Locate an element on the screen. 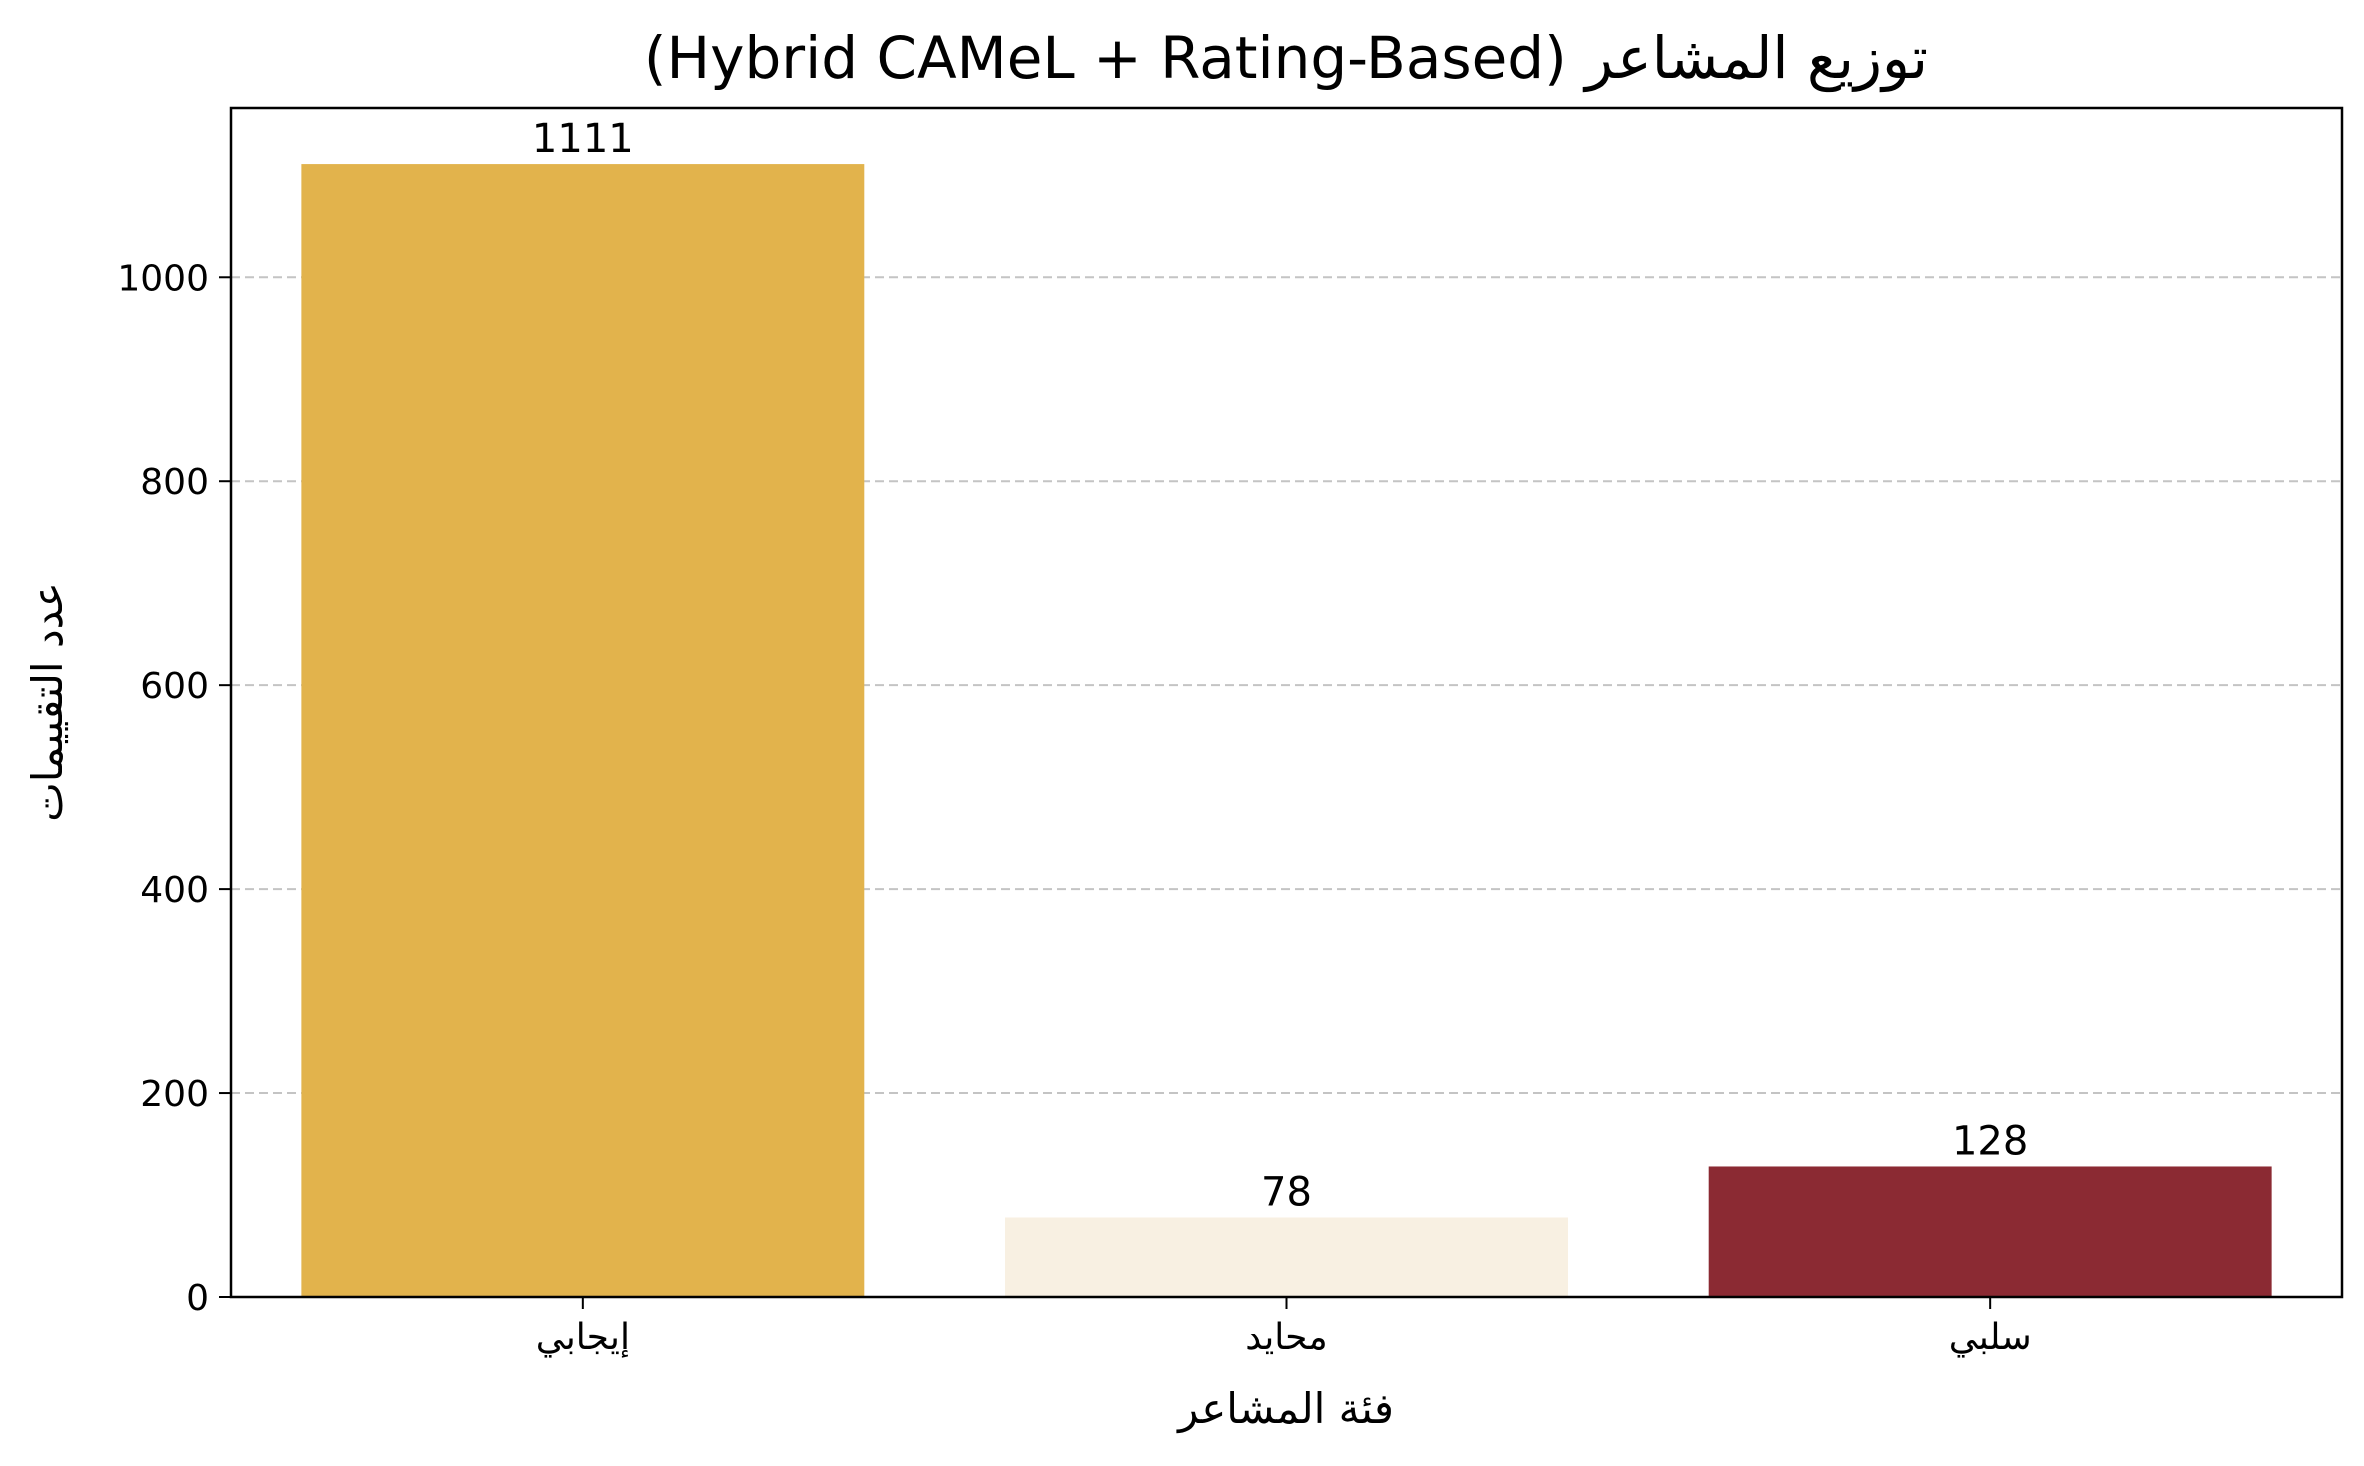 The height and width of the screenshot is (1466, 2364). y-axis-title: عدد التقييمات is located at coordinates (47, 702).